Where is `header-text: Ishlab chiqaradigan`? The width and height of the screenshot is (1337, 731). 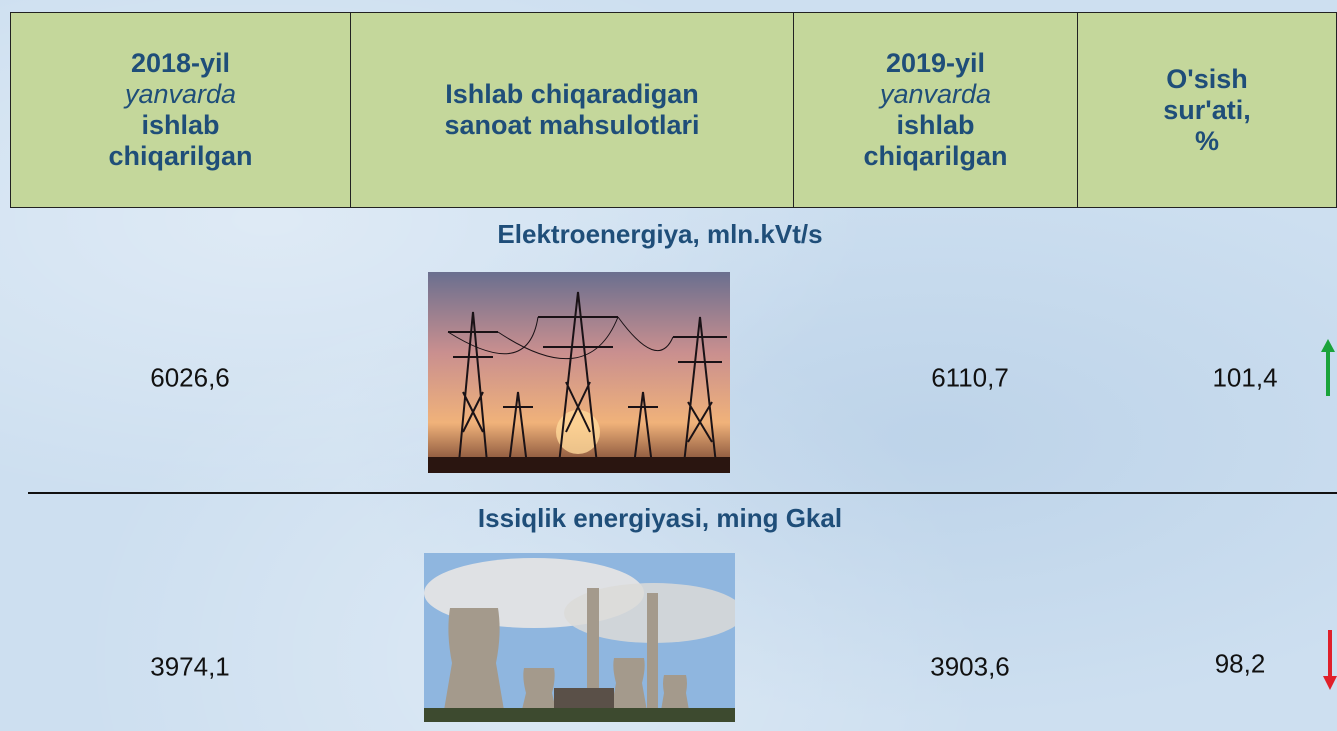
header-text: Ishlab chiqaradigan is located at coordinates (572, 94).